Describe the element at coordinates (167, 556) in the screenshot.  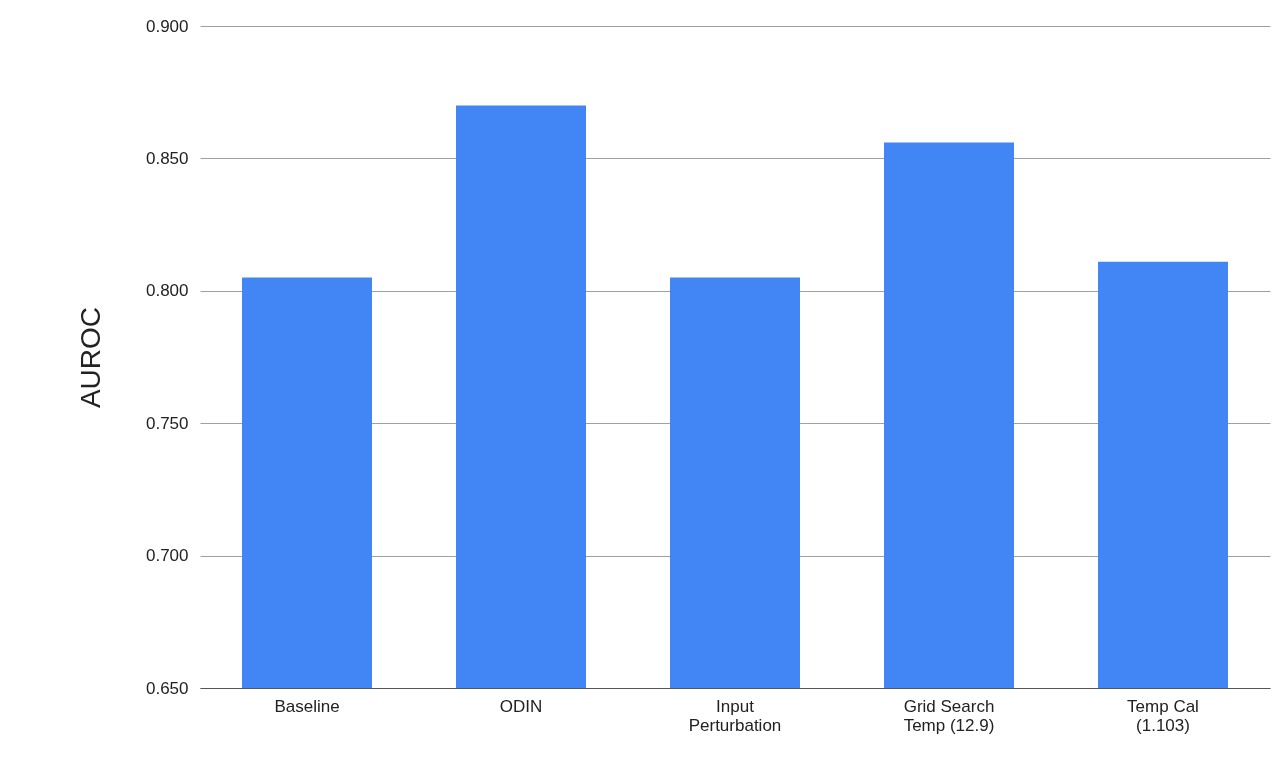
I see `y-tick-label: 0.700` at that location.